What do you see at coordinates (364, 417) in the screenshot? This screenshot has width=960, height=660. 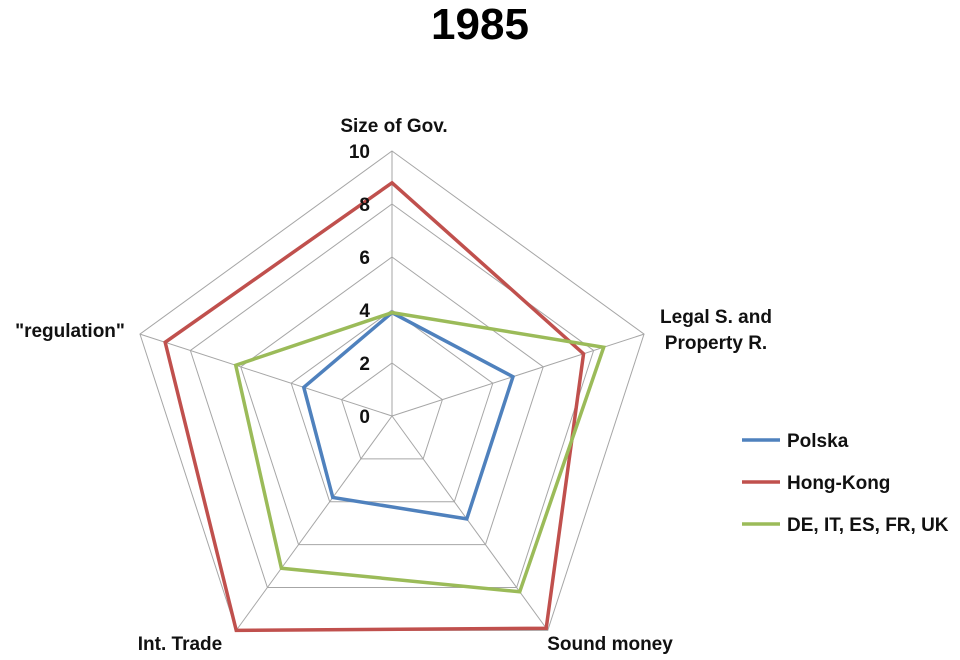 I see `tick-label-0: 0` at bounding box center [364, 417].